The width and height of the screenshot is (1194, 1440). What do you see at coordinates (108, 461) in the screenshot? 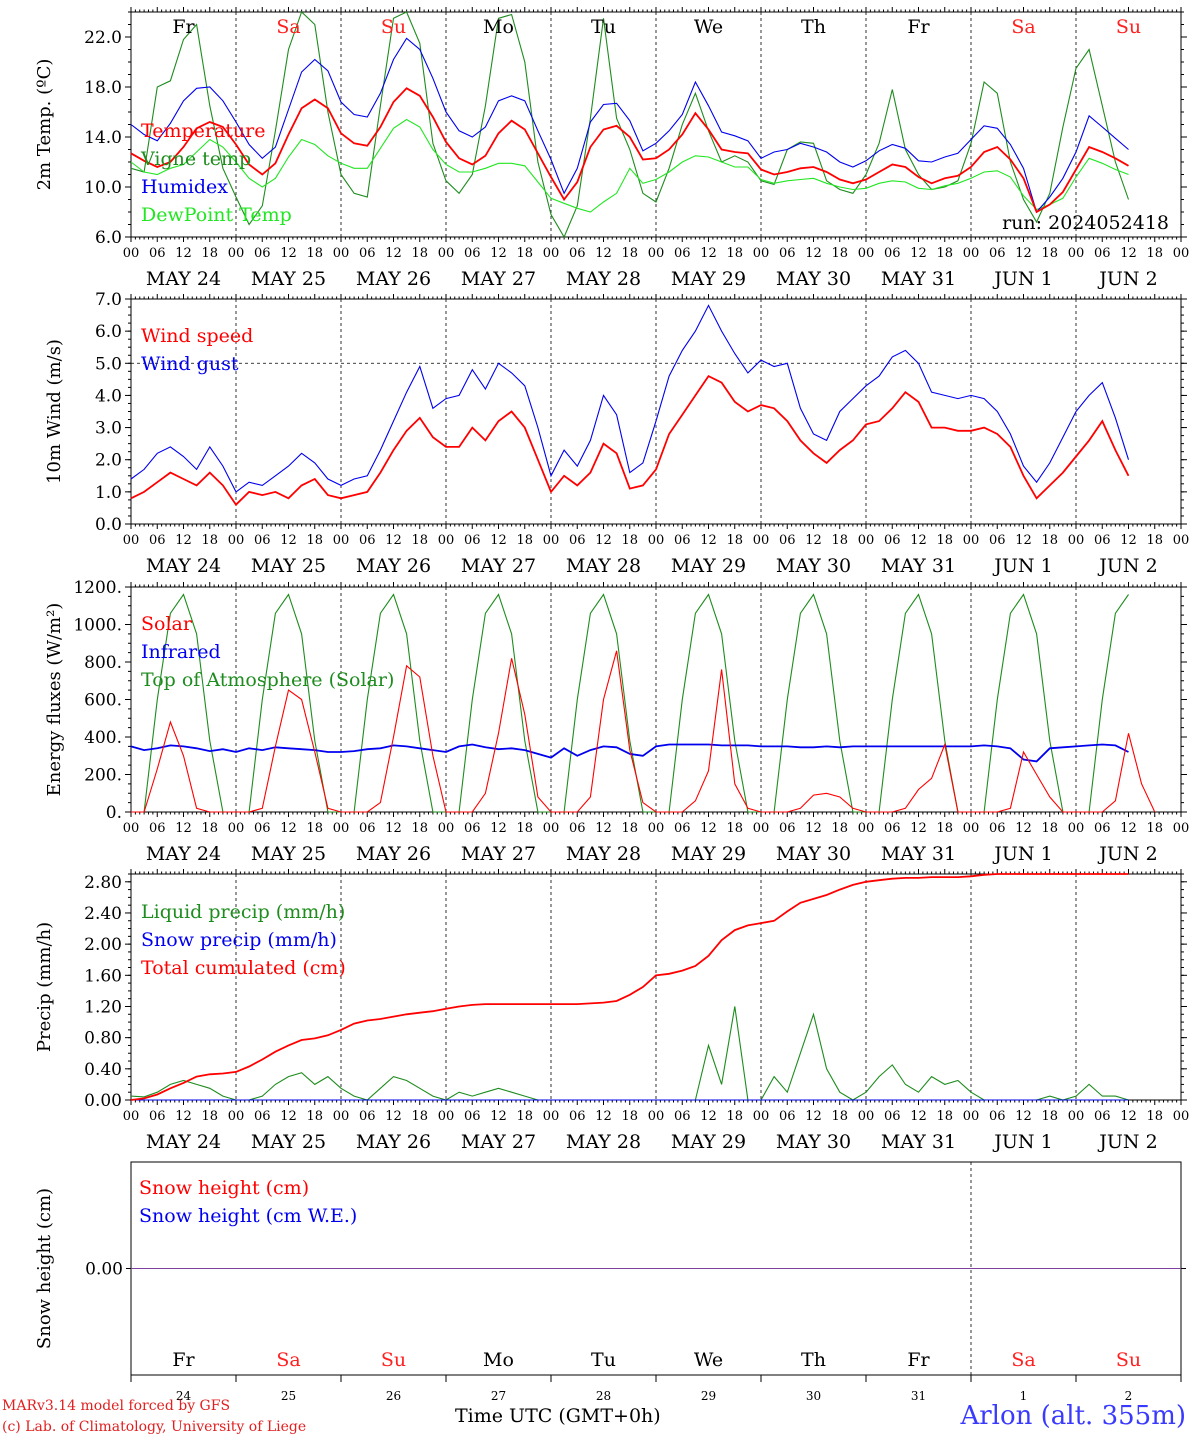
I see `y-tick-label: 2.0` at bounding box center [108, 461].